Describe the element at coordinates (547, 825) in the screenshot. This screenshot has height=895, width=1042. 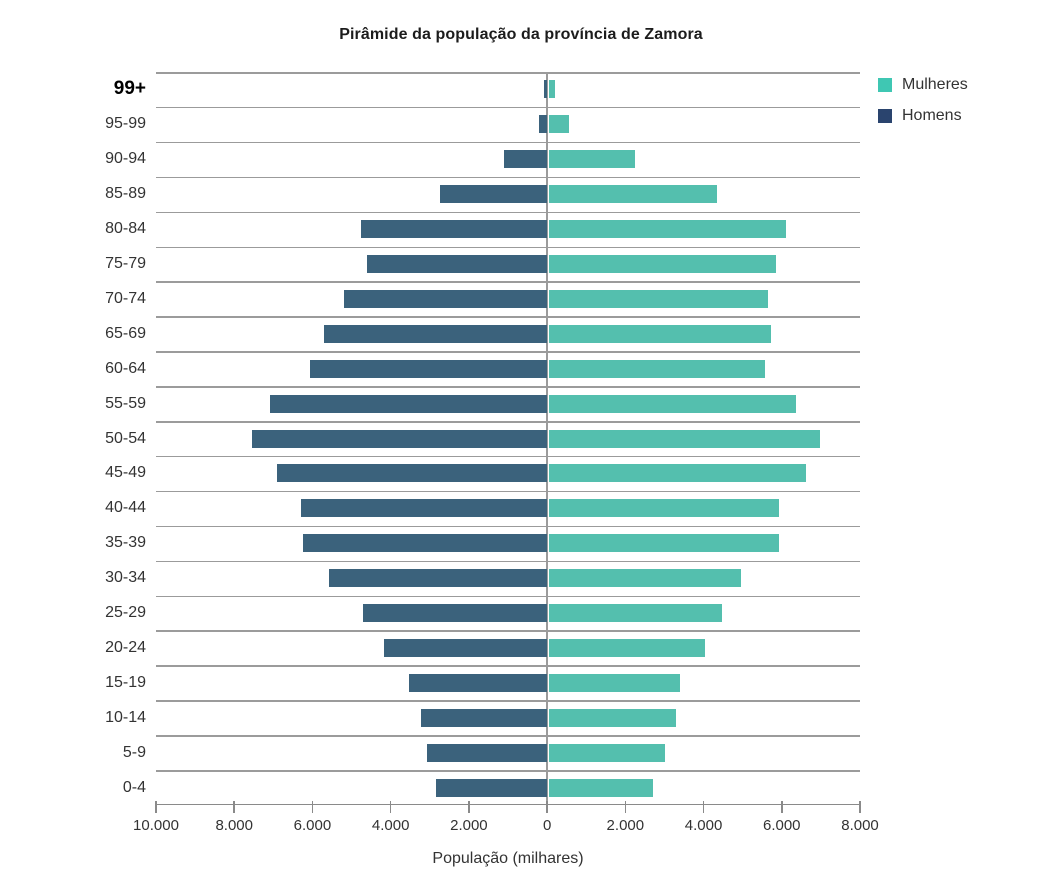
I see `x-tick-label: 0` at that location.